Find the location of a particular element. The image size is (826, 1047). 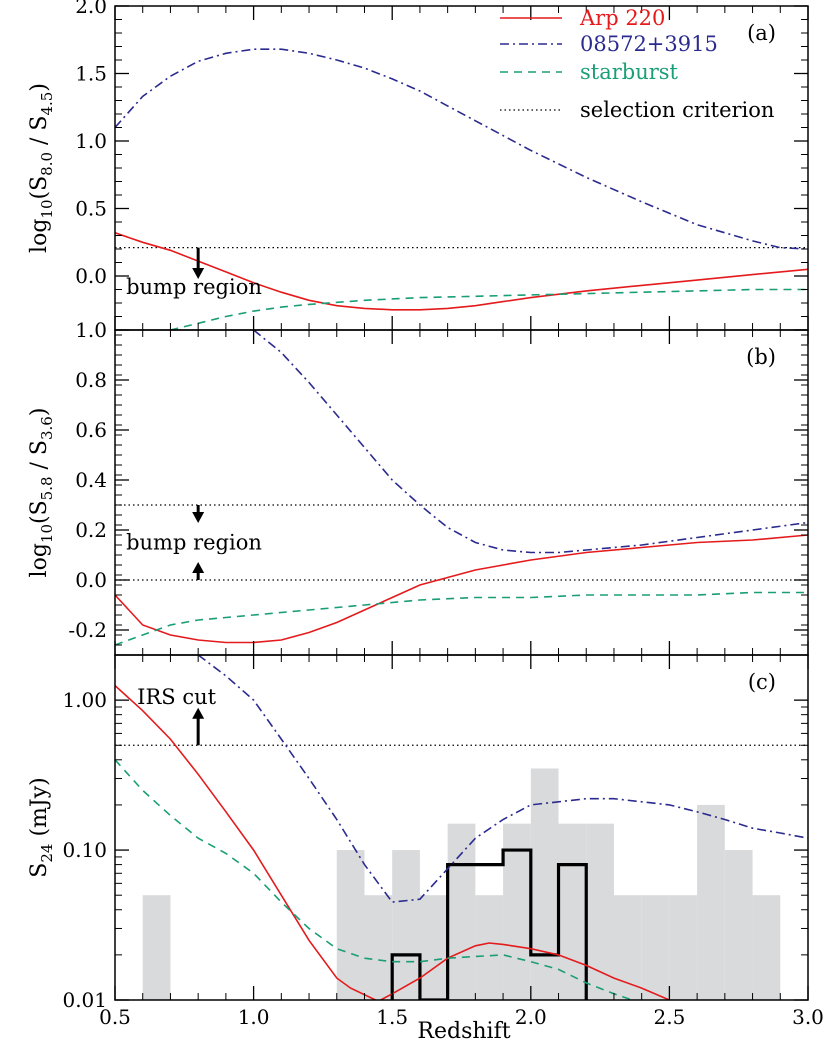

y-tick-label: 0.6 is located at coordinates (91, 430).